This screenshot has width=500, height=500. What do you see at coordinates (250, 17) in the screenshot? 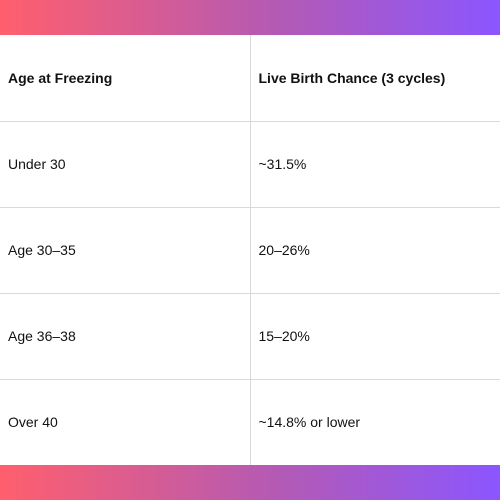
I see `top-gradient-band` at bounding box center [250, 17].